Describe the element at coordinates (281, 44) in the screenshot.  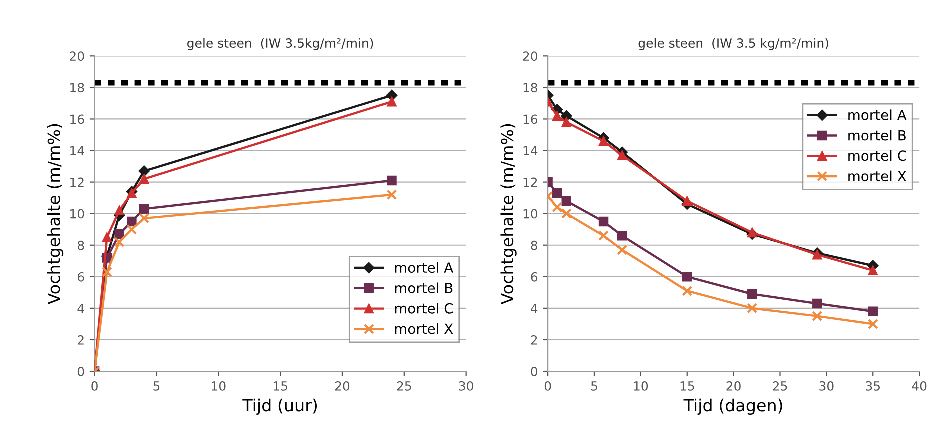
I see `chart-title: gele steen (IW 3.5kg/m²/min)` at that location.